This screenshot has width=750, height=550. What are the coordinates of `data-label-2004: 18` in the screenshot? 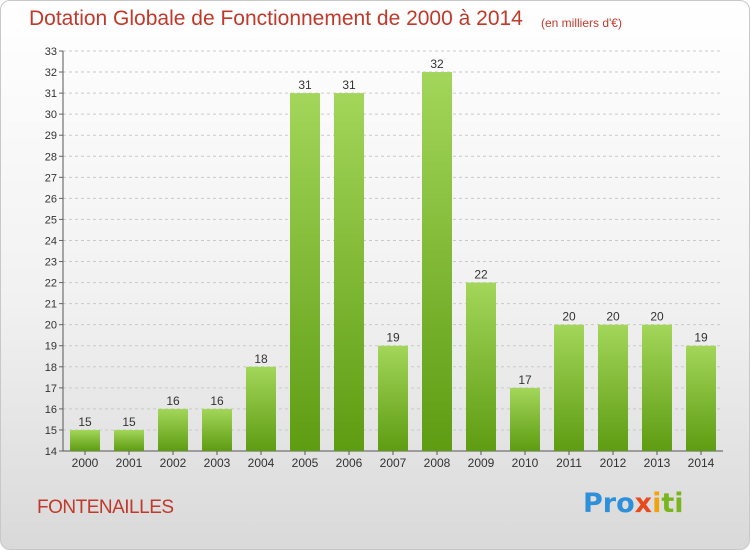 It's located at (261, 359).